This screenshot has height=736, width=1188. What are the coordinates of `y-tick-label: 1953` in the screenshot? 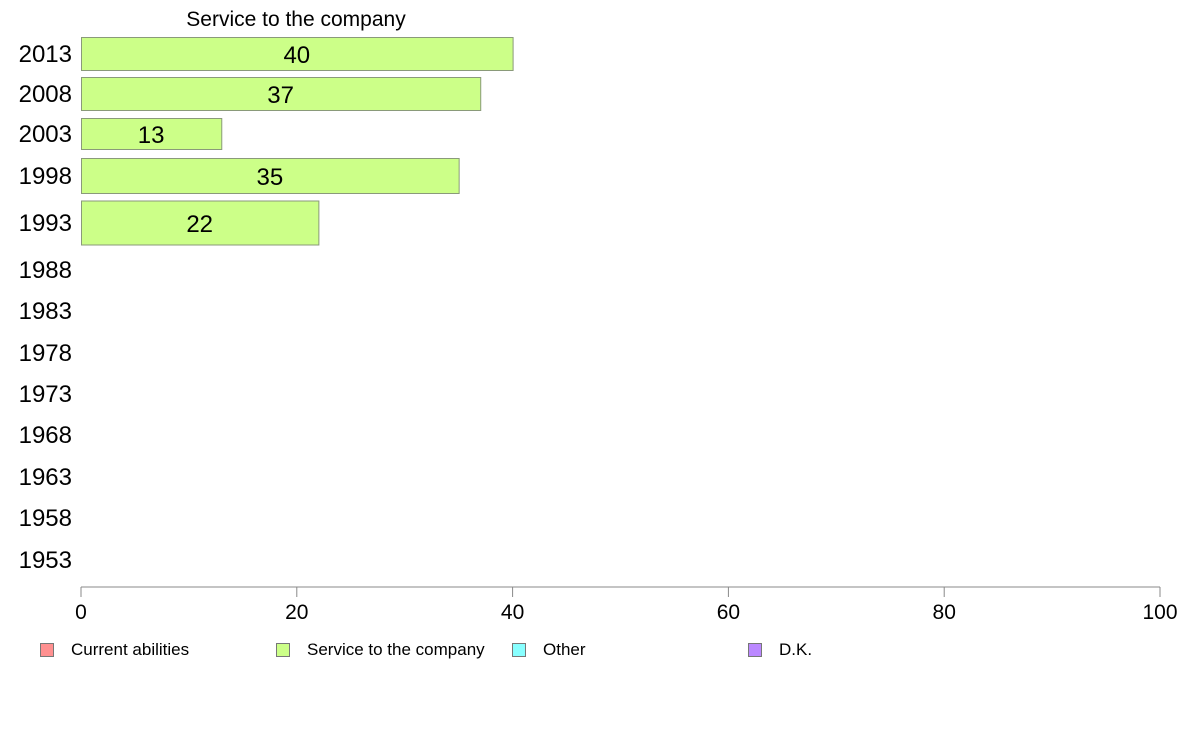 It's located at (45, 560).